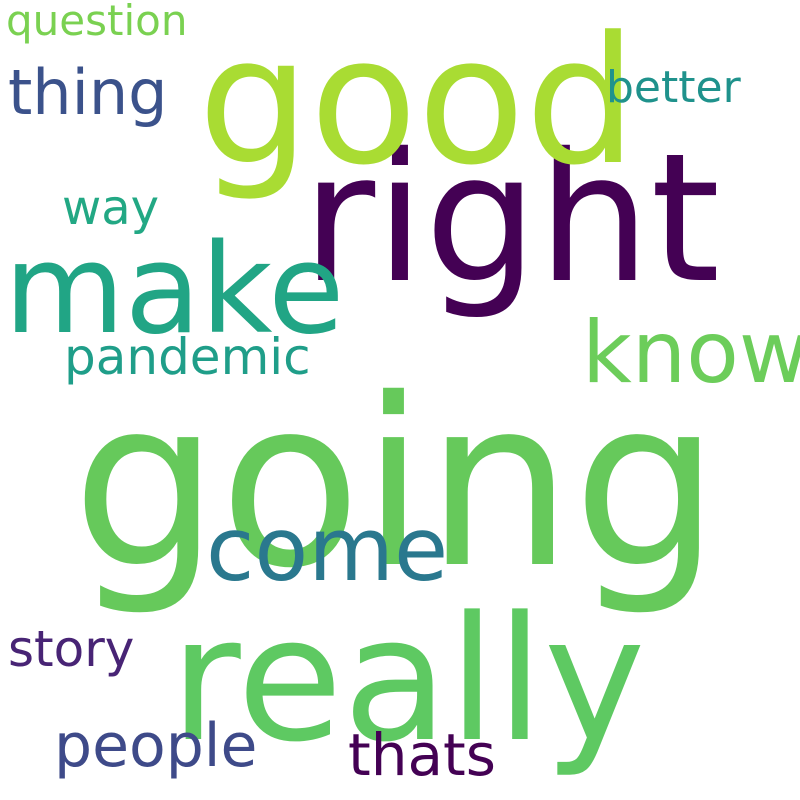 This screenshot has width=800, height=800. Describe the element at coordinates (111, 208) in the screenshot. I see `word-way: way` at that location.